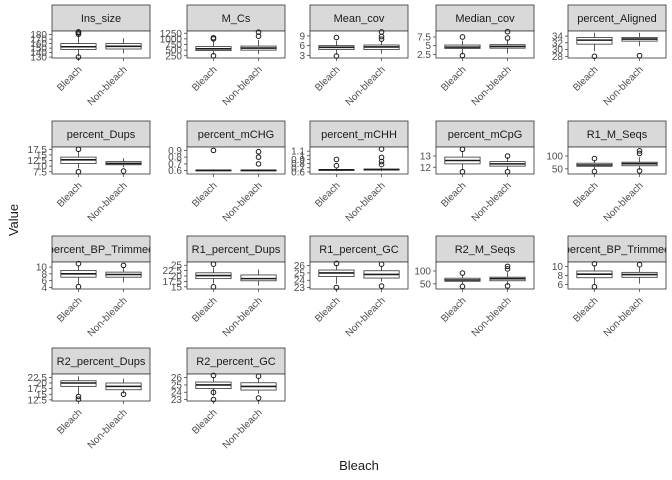 This screenshot has width=672, height=480. Describe the element at coordinates (476, 56) in the screenshot. I see `facet-panel: Median_cov 2.557.5 Bleach Non-bleach` at that location.